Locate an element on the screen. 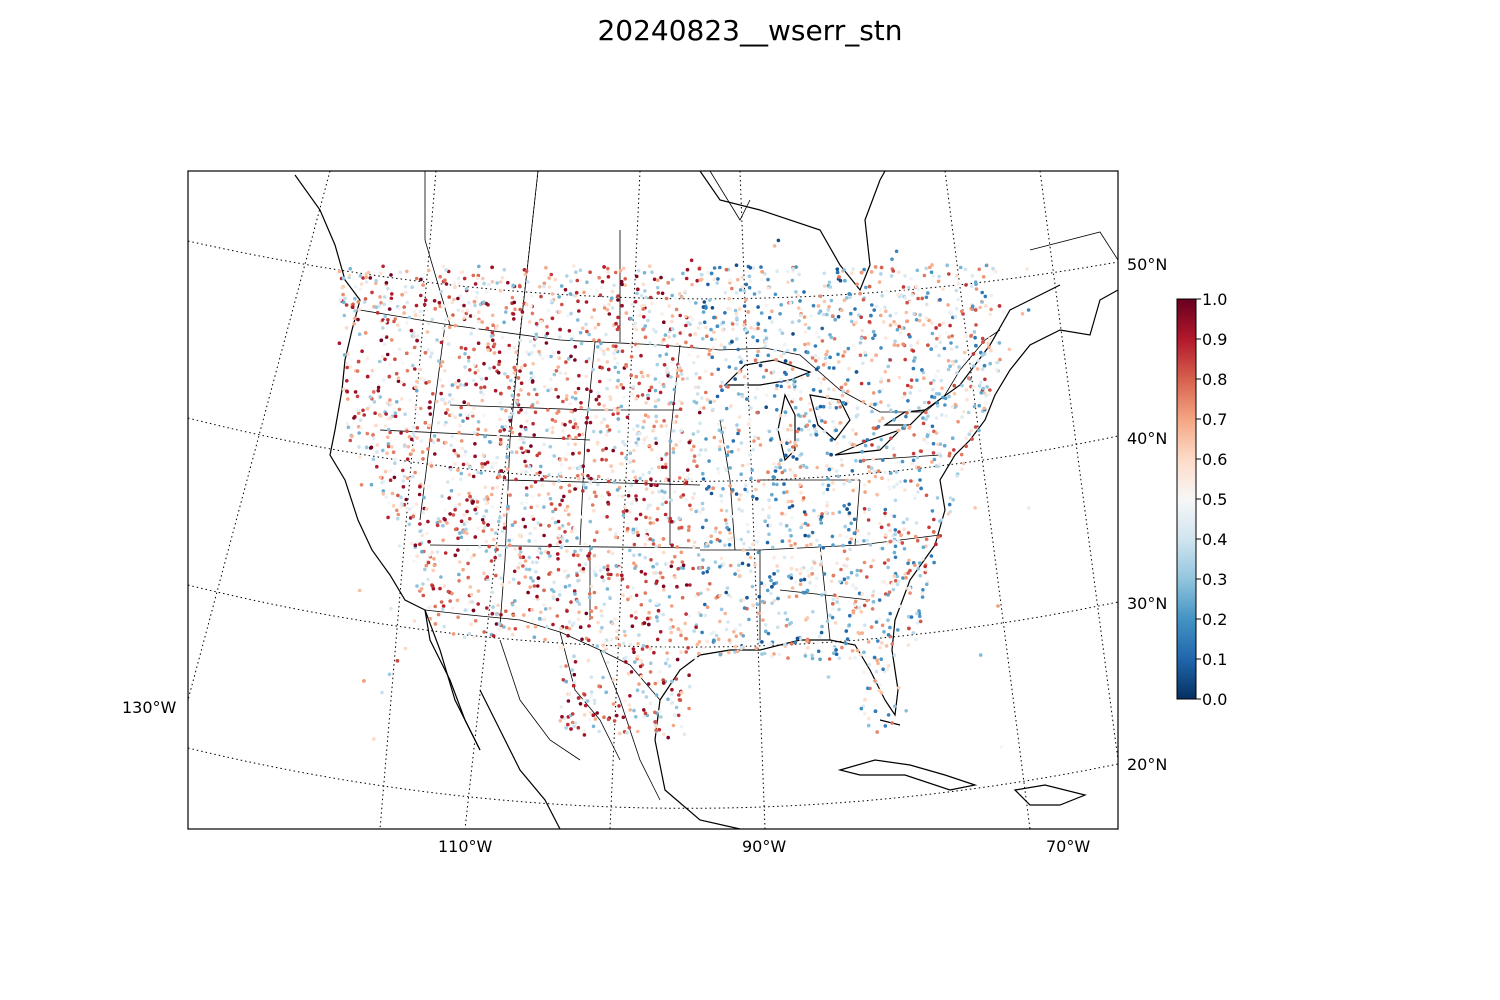  chart-title: 20240823__wserr_stn is located at coordinates (750, 30).